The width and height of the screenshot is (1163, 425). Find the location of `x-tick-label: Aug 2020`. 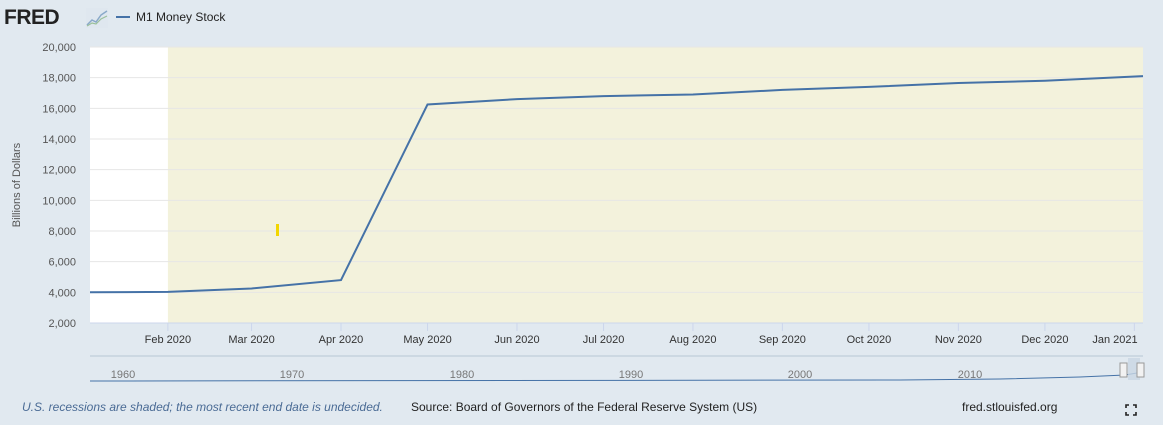

x-tick-label: Aug 2020 is located at coordinates (692, 340).